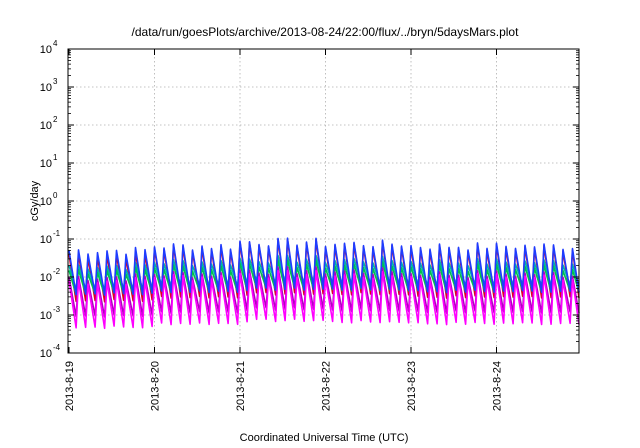  What do you see at coordinates (156, 386) in the screenshot?
I see `x-tick-label: 2013-8-20` at bounding box center [156, 386].